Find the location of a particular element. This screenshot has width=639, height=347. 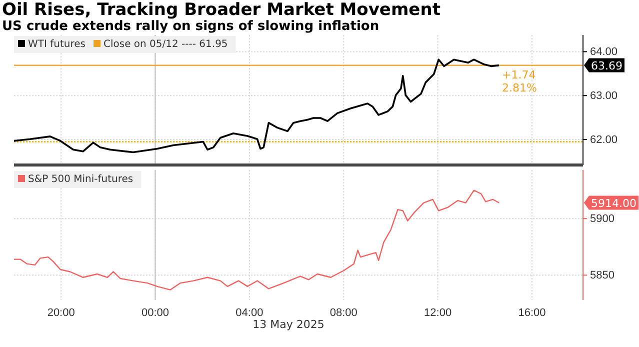

x-tick-label: 04:00 is located at coordinates (250, 312).